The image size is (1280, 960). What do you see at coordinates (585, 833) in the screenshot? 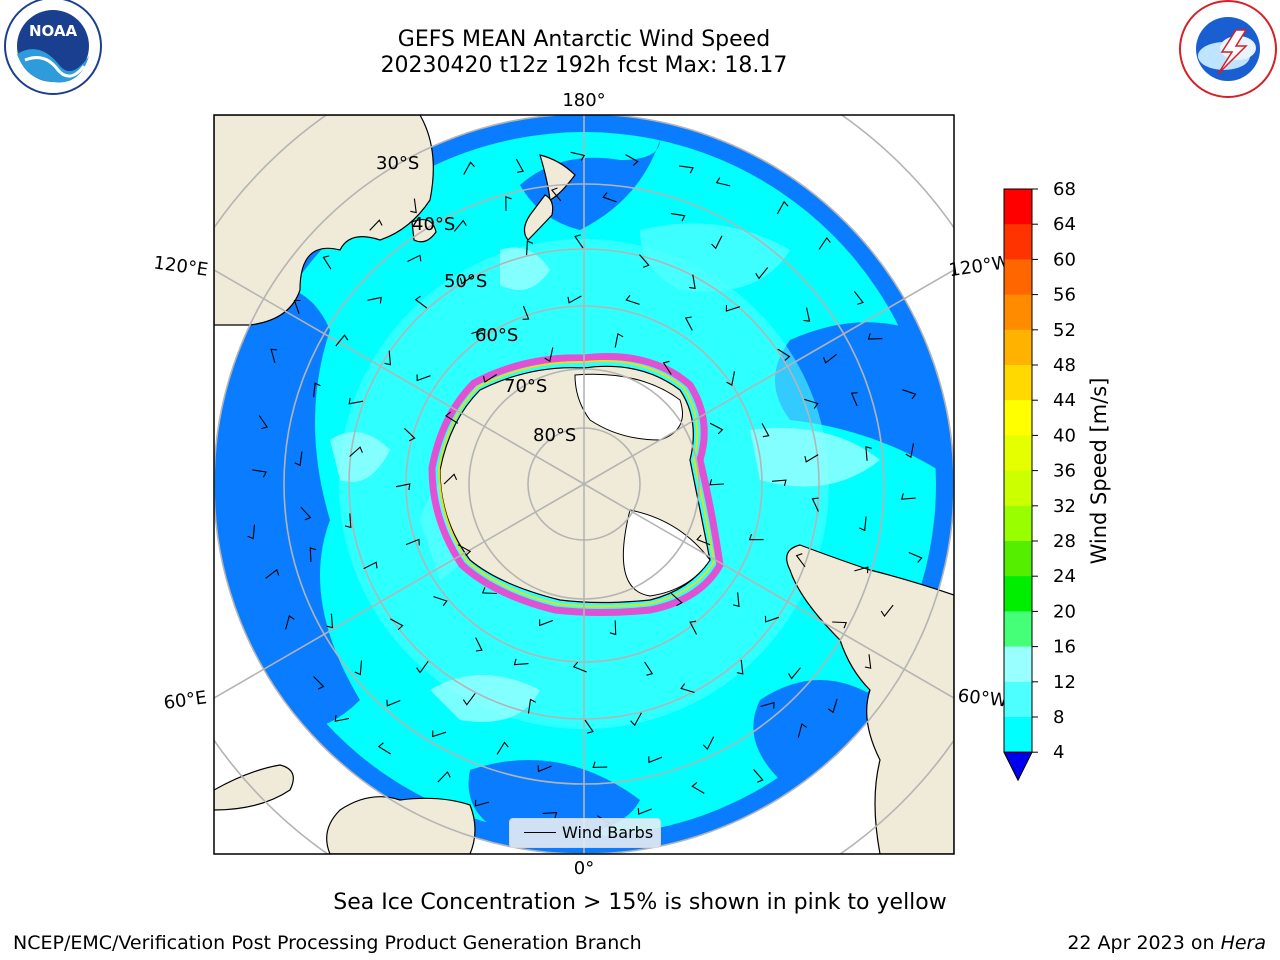
I see `wind-barbs-legend: Wind Barbs` at bounding box center [585, 833].